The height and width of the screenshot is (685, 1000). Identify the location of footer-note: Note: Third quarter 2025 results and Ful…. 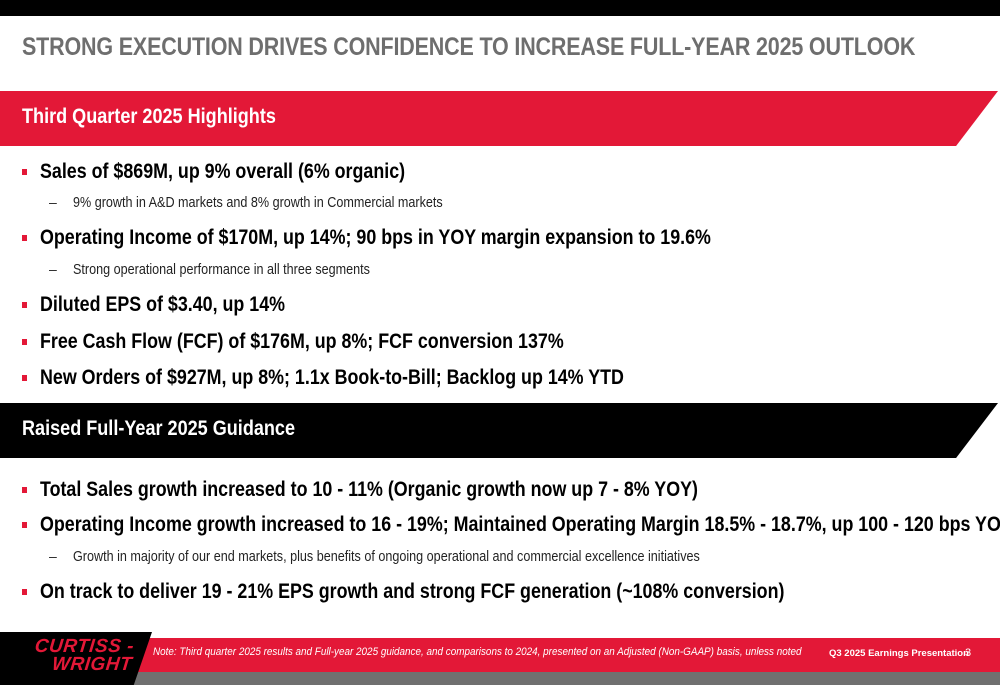
(477, 652).